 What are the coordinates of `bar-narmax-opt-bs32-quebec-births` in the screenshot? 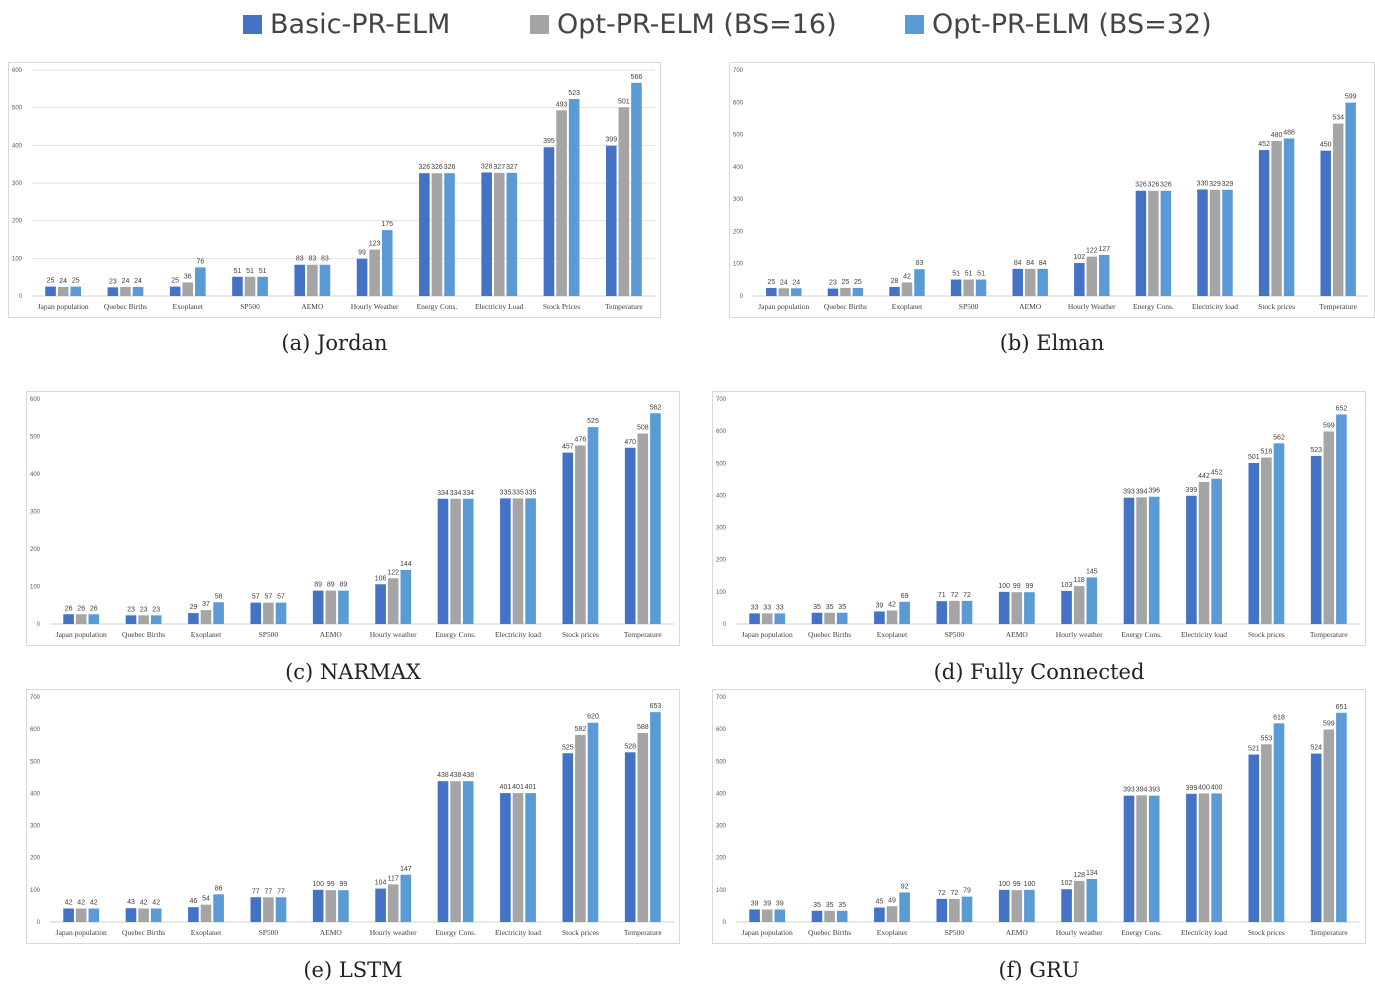 It's located at (156, 619).